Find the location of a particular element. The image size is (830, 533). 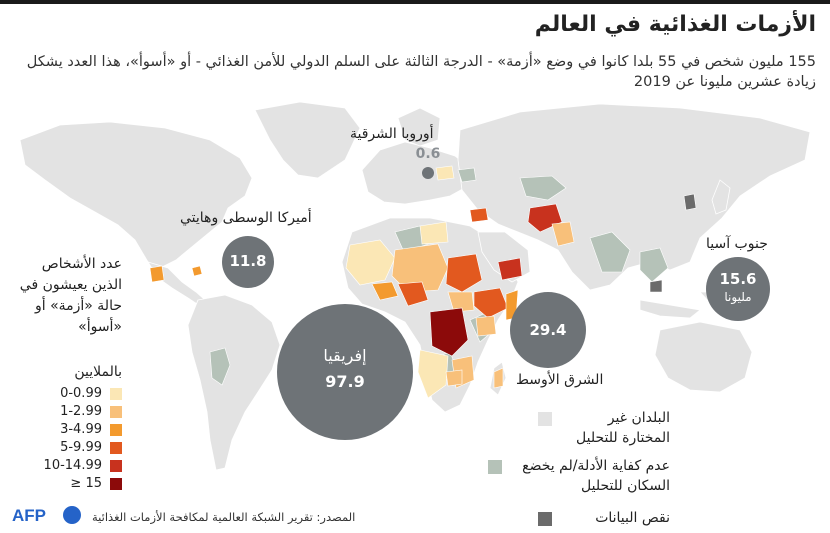

niger-chad is located at coordinates (420, 268).